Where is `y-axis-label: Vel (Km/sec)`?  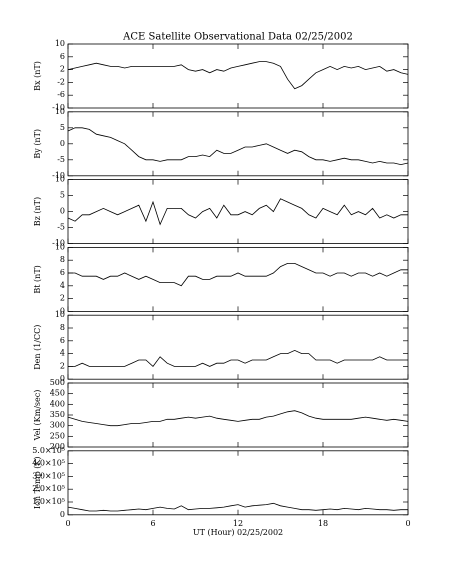
y-axis-label: Vel (Km/sec) is located at coordinates (37, 416).